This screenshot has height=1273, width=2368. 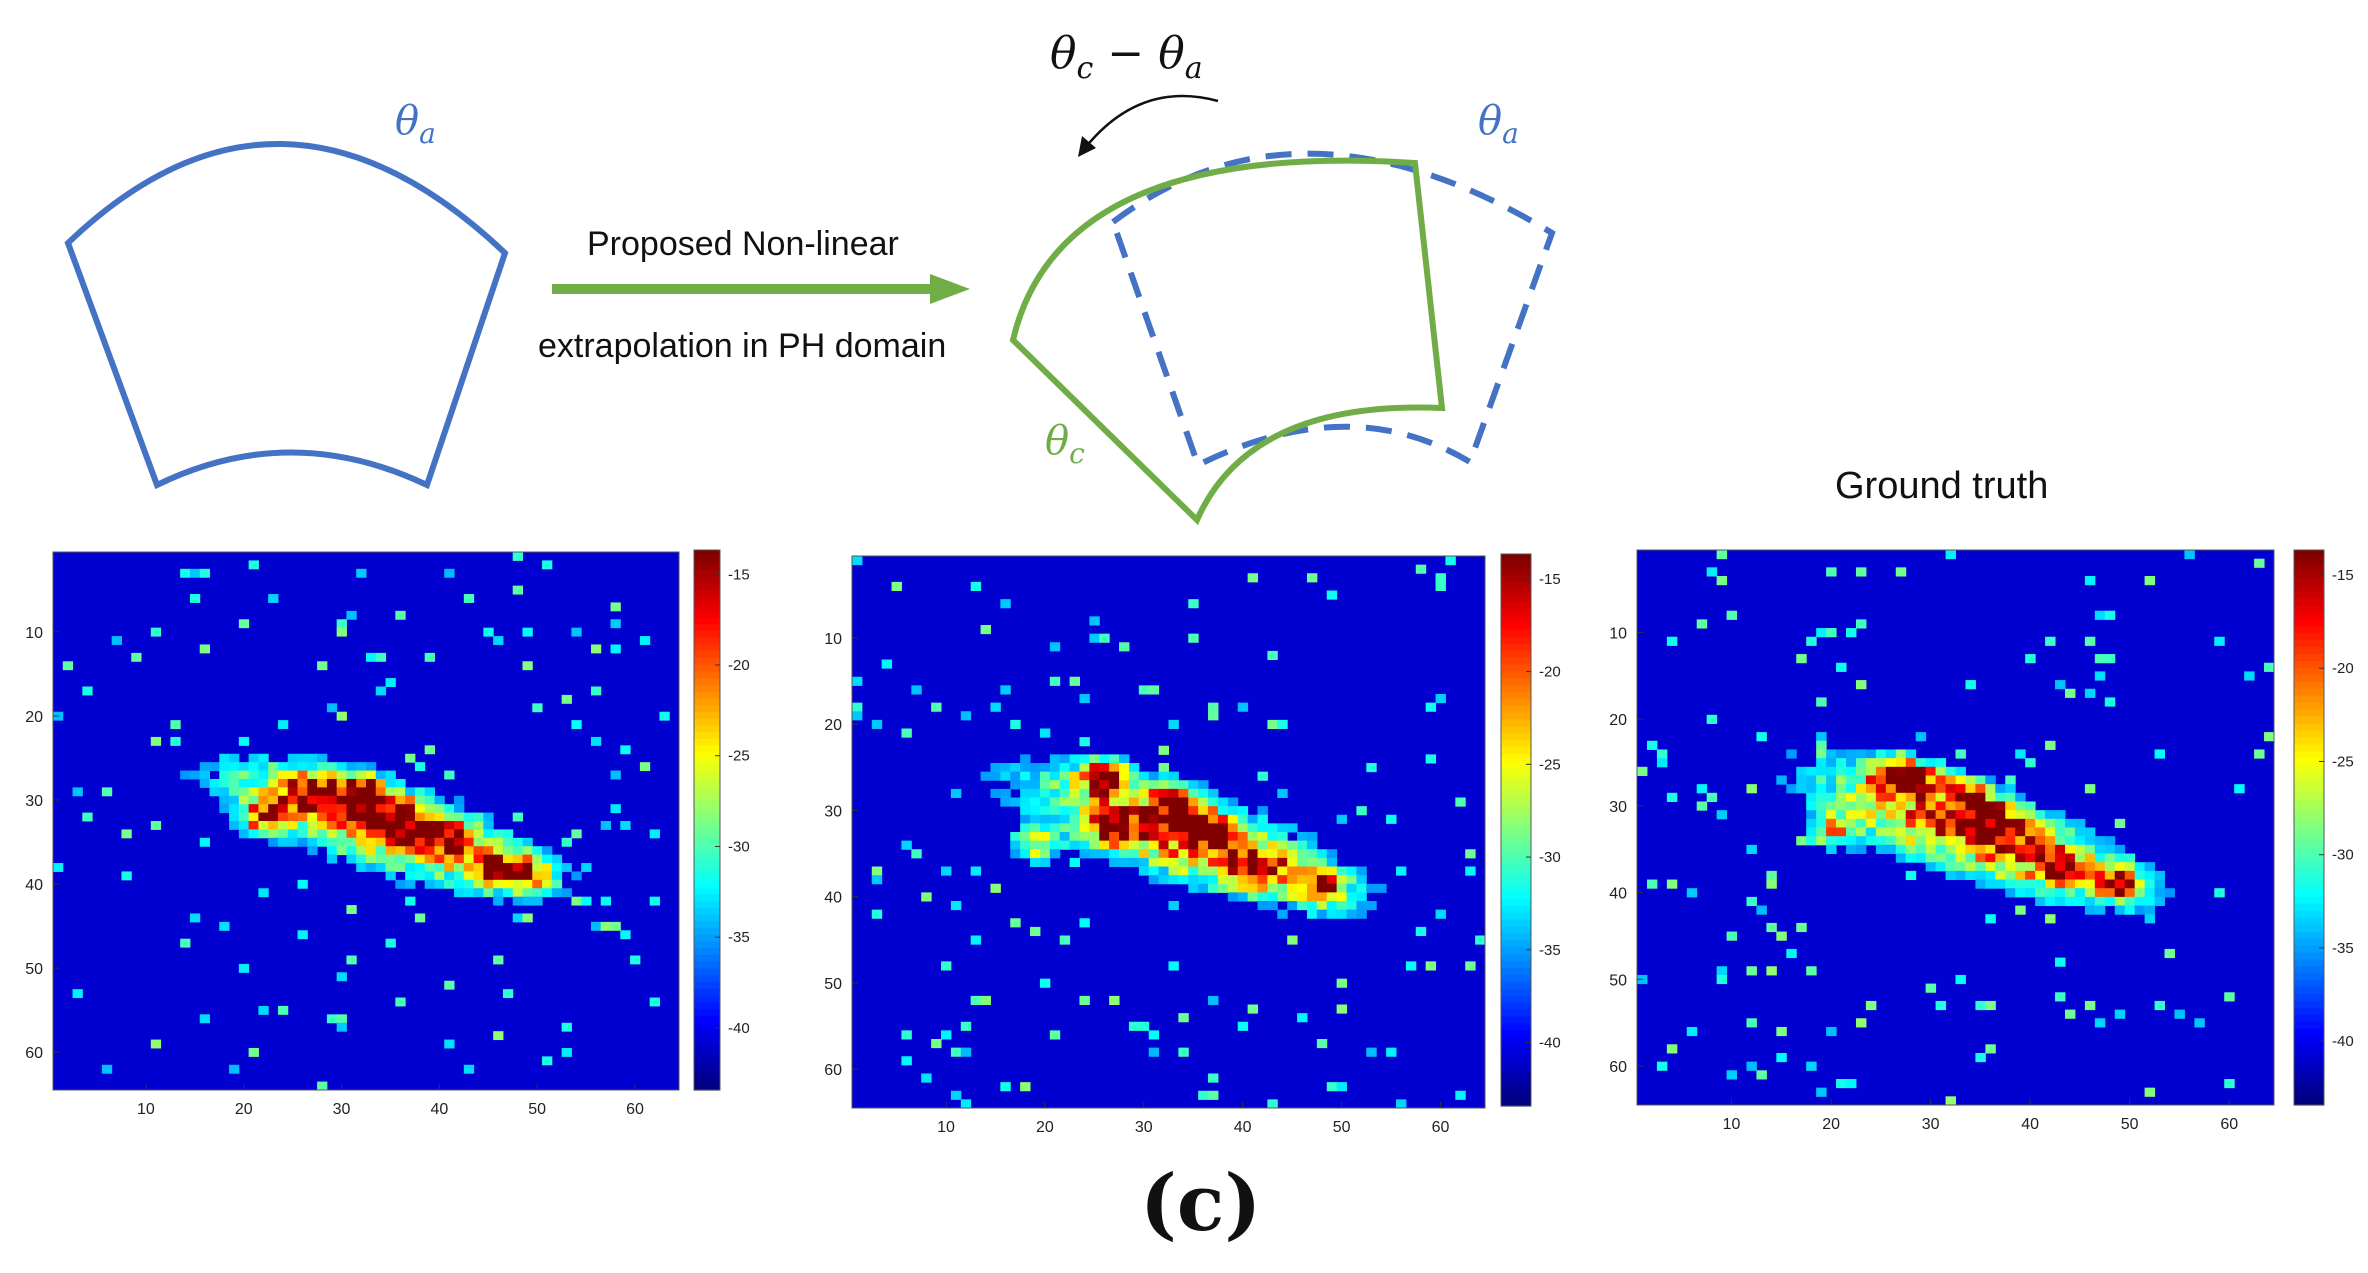 What do you see at coordinates (1732, 1124) in the screenshot?
I see `x-tick-label: 10` at bounding box center [1732, 1124].